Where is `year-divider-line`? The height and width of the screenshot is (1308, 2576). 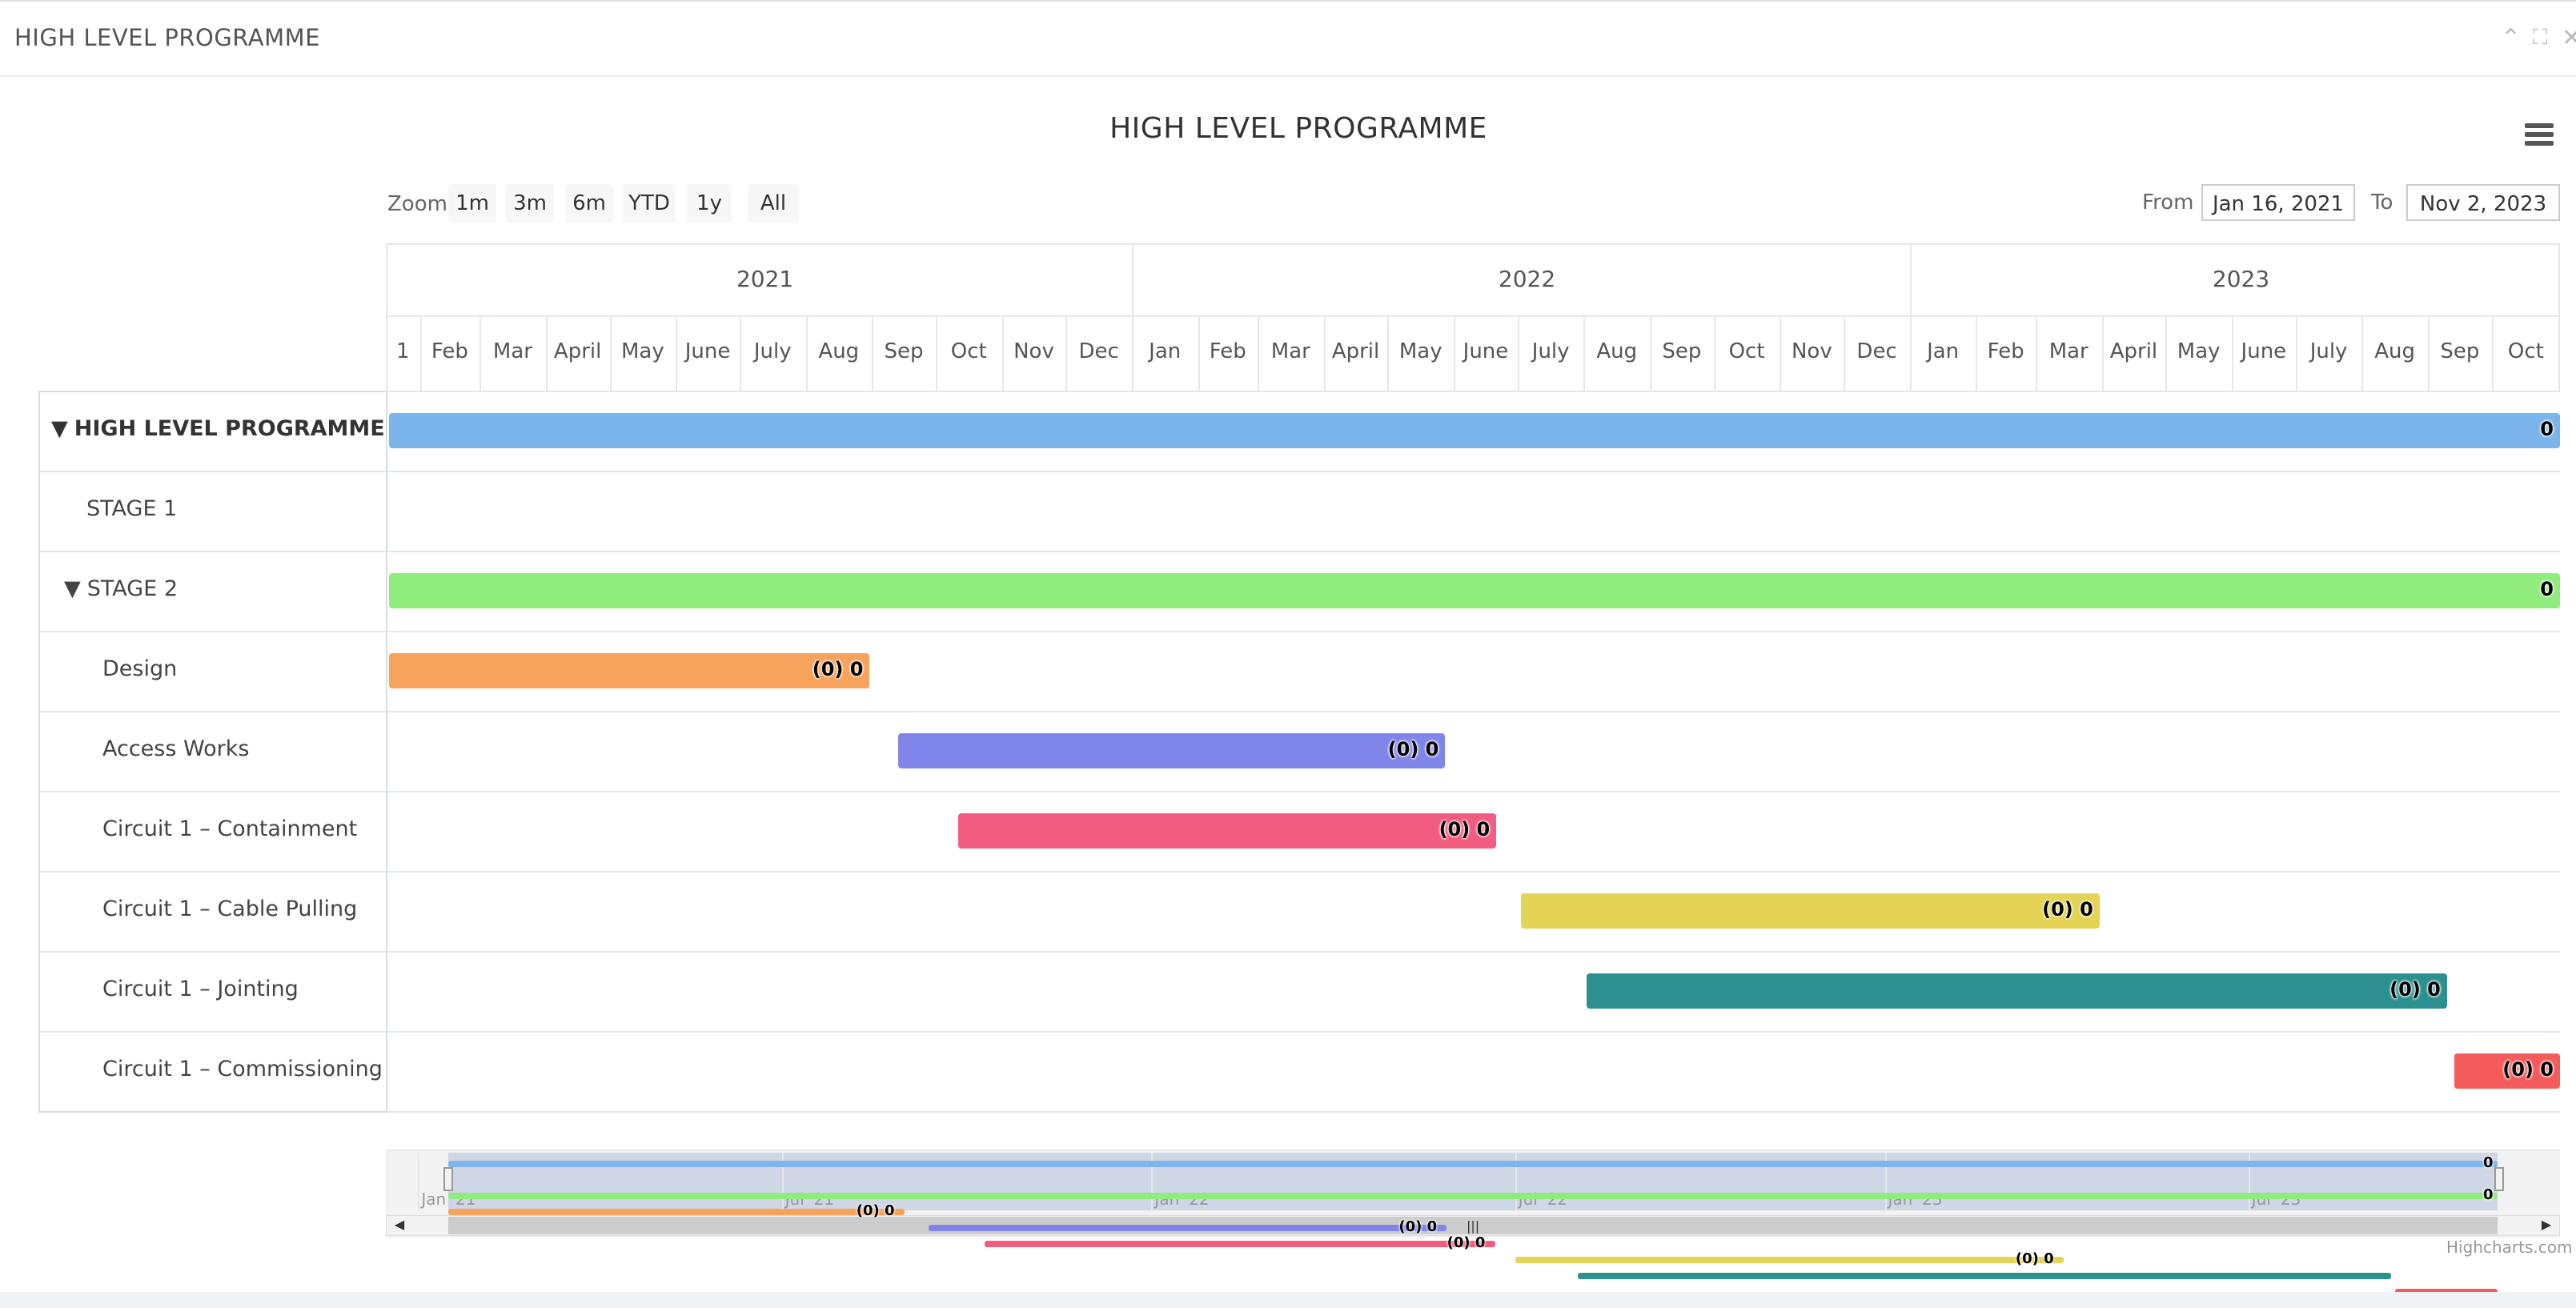
year-divider-line is located at coordinates (1473, 316).